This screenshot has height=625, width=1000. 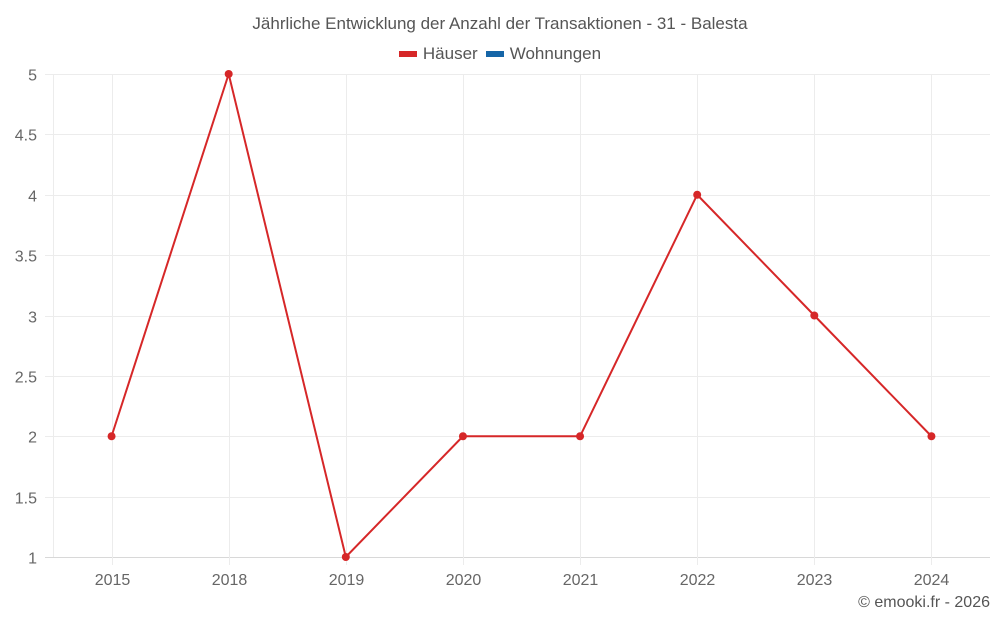 I want to click on x-tick-label: 2022, so click(x=698, y=580).